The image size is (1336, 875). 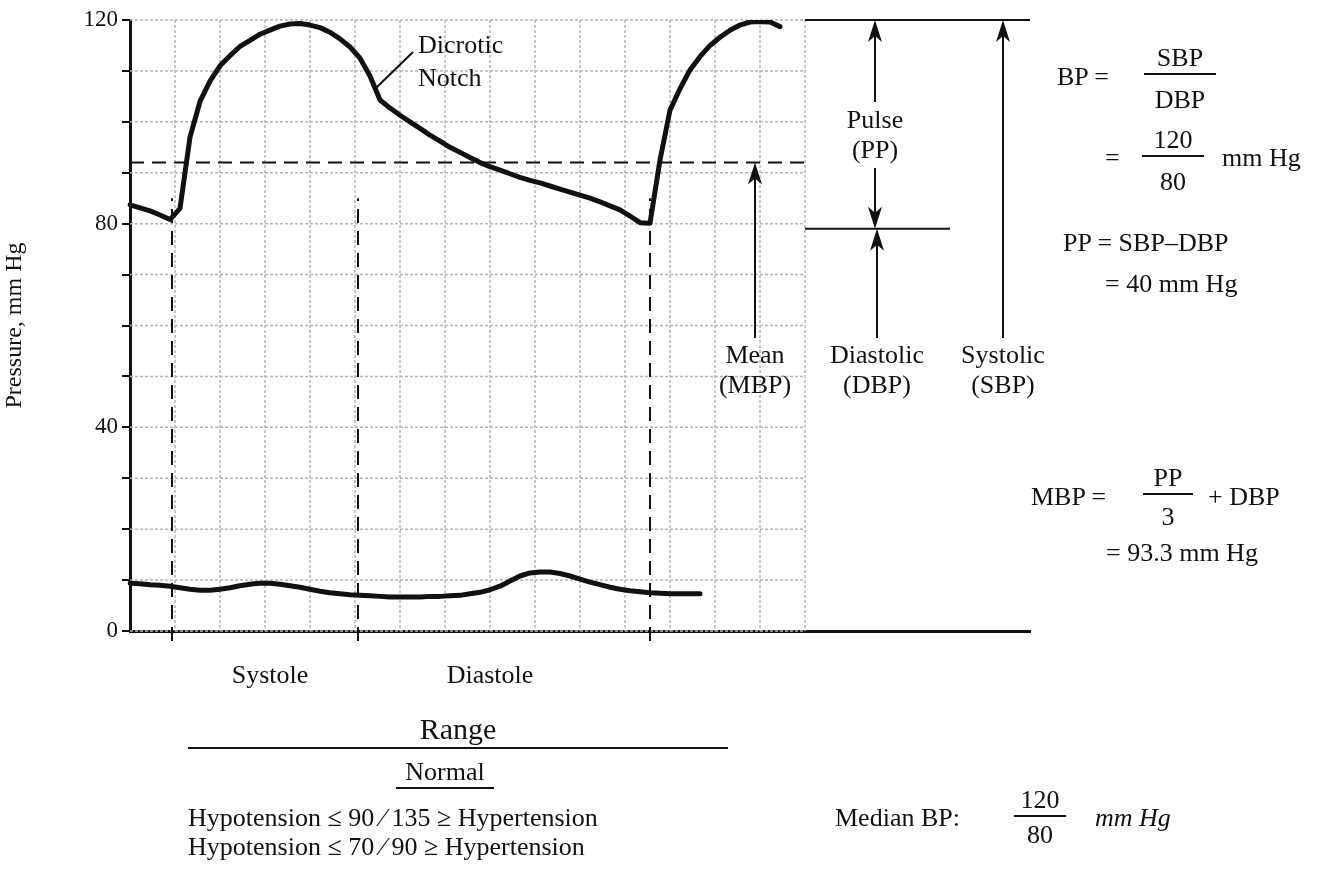 I want to click on annotation: Pulse (PP), so click(x=875, y=135).